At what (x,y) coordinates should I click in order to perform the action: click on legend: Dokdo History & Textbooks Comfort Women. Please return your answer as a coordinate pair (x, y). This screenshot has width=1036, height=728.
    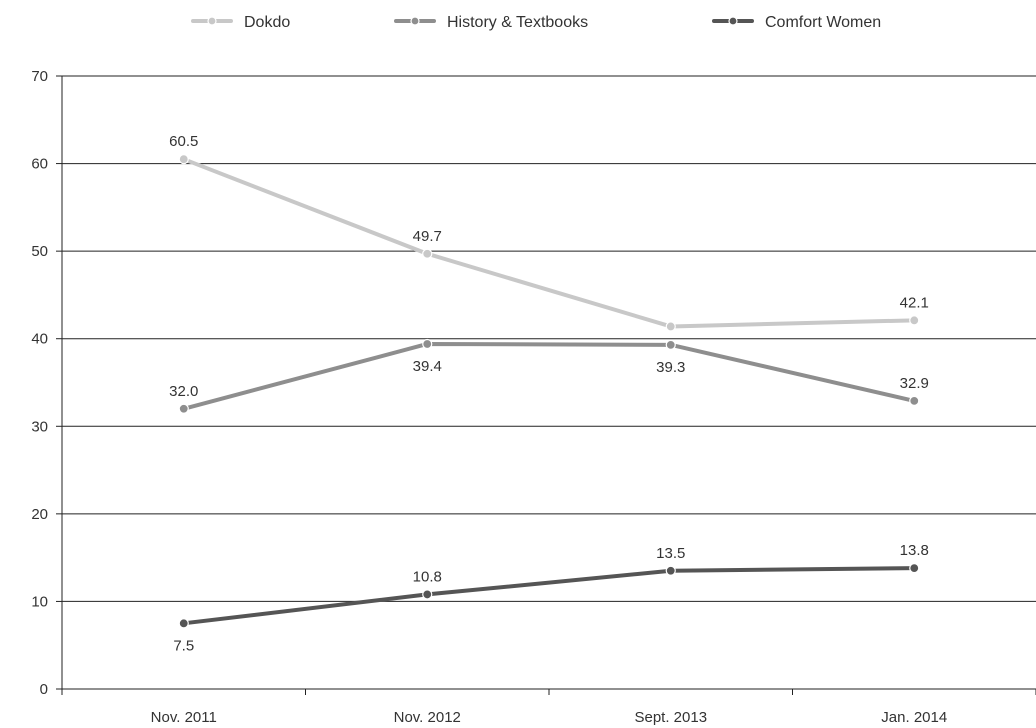
    Looking at the image, I should click on (536, 22).